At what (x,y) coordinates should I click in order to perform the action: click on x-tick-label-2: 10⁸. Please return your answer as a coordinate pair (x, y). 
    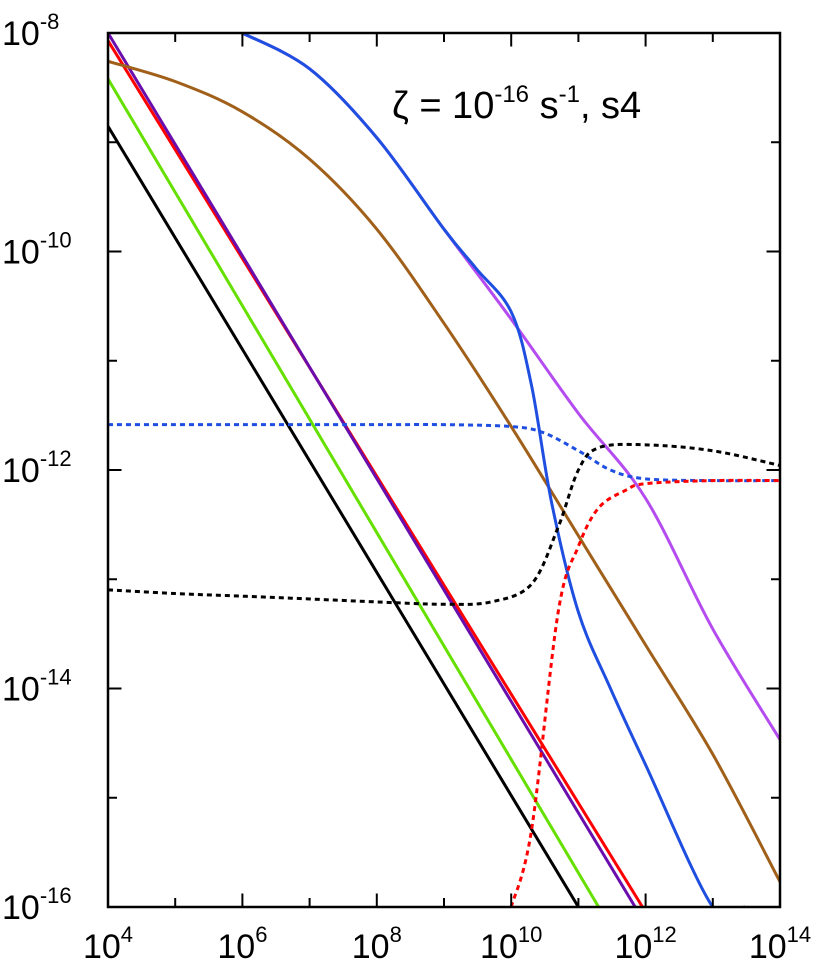
    Looking at the image, I should click on (377, 944).